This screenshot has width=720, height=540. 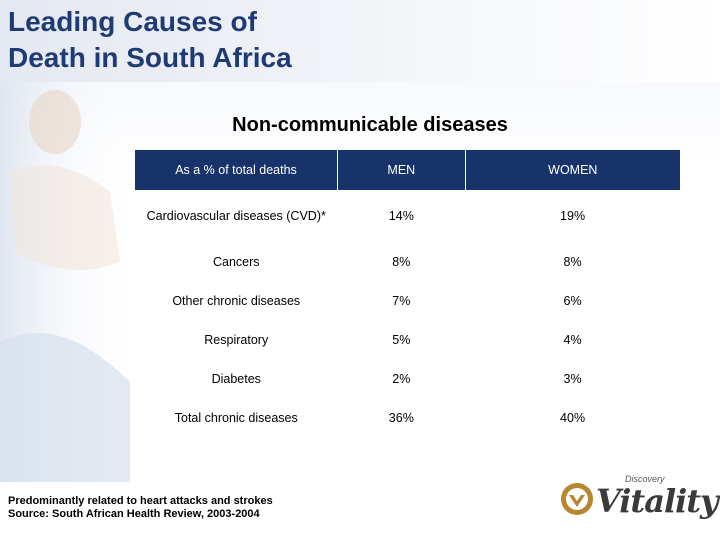 I want to click on row-women-value: 6%, so click(x=572, y=300).